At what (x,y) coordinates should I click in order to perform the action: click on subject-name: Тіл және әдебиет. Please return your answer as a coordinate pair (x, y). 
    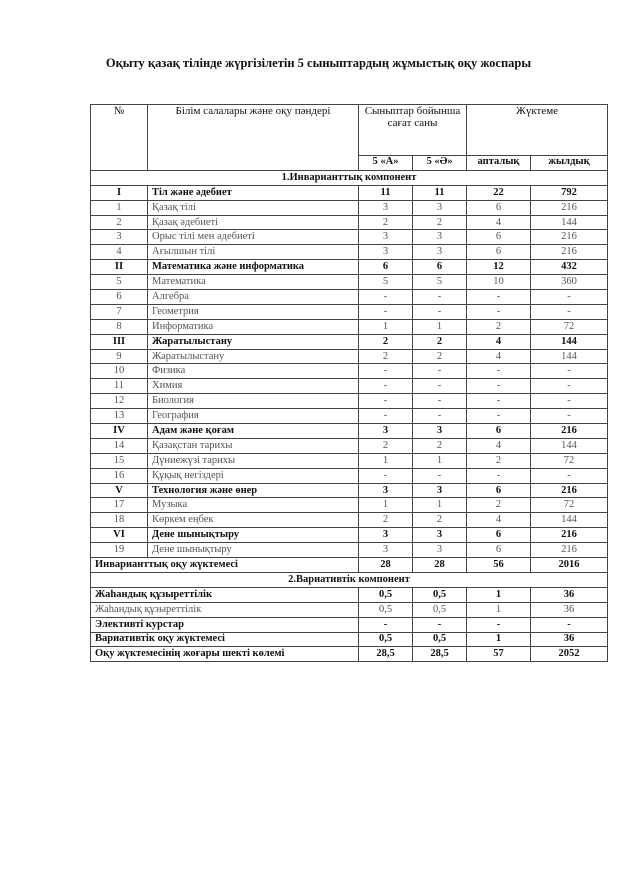
    Looking at the image, I should click on (253, 192).